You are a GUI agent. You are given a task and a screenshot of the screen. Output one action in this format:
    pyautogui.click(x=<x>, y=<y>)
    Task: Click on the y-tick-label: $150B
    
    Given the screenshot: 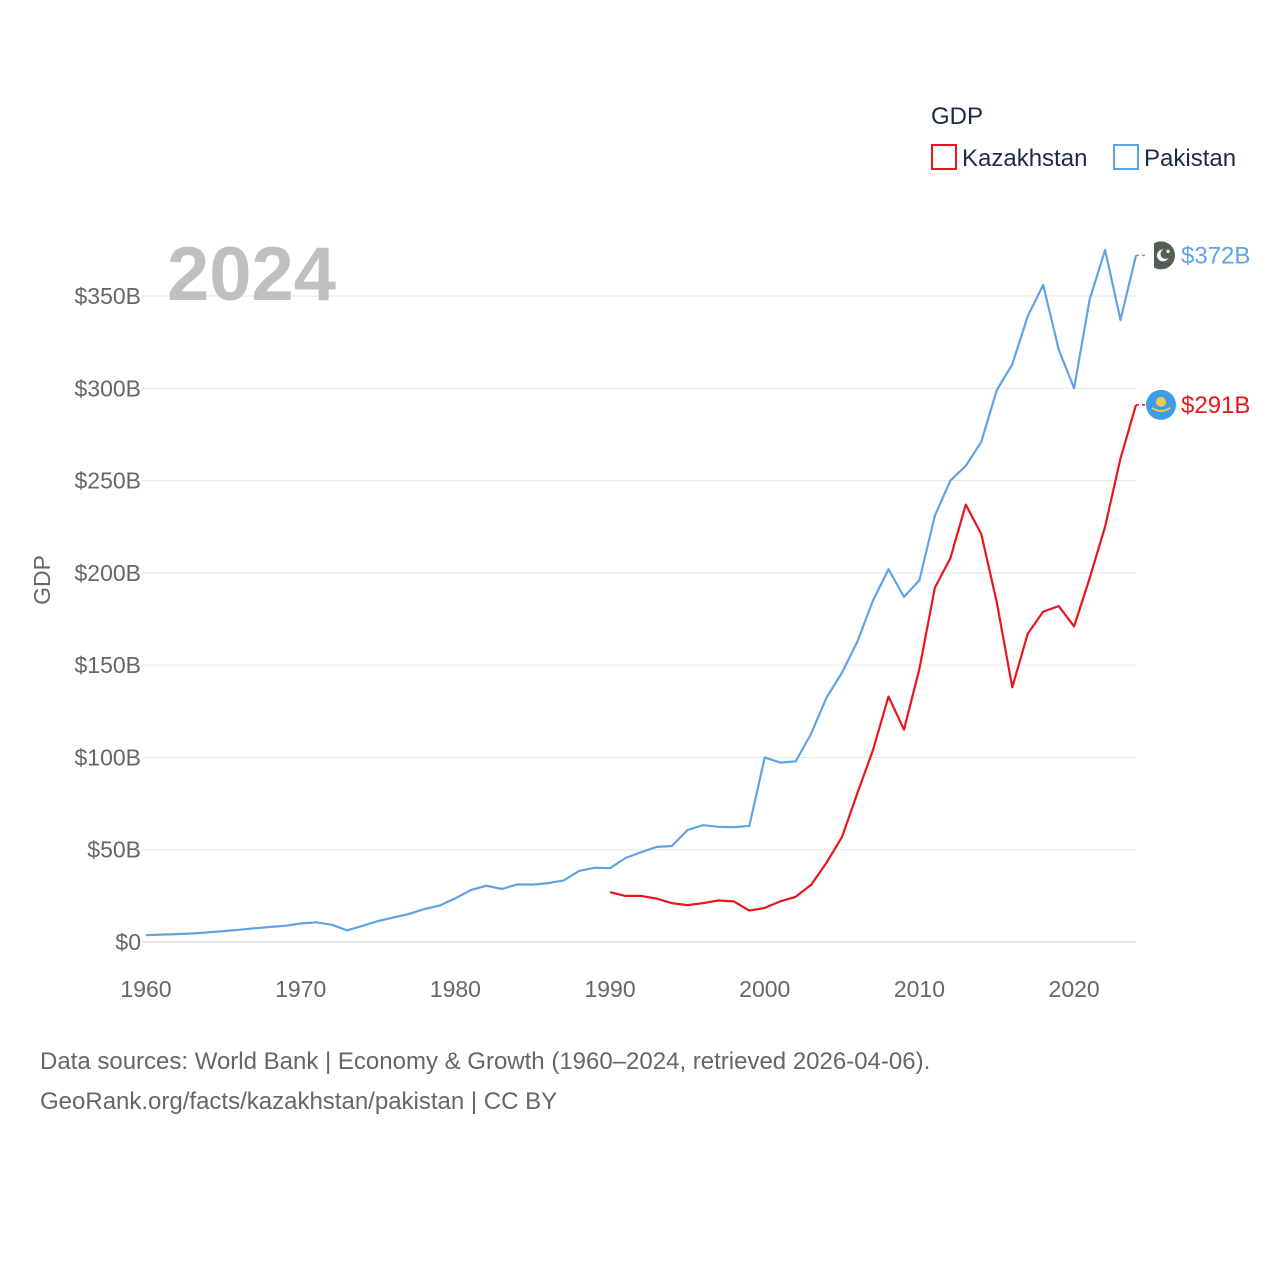 What is the action you would take?
    pyautogui.click(x=107, y=665)
    